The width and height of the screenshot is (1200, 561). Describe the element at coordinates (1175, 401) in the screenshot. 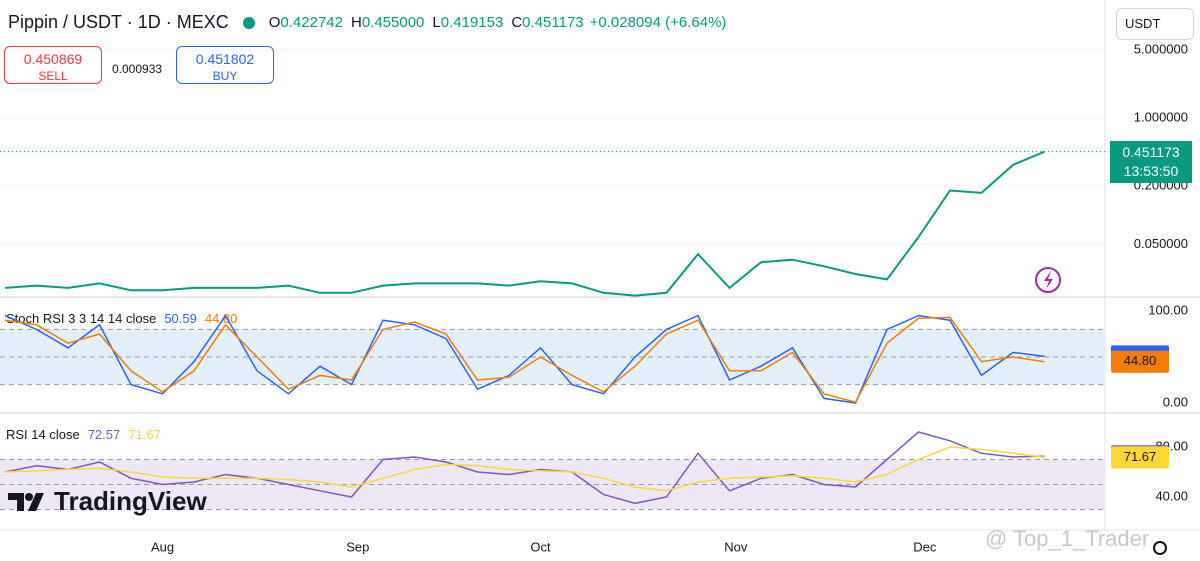

I see `y-tick-label: 0.00` at that location.